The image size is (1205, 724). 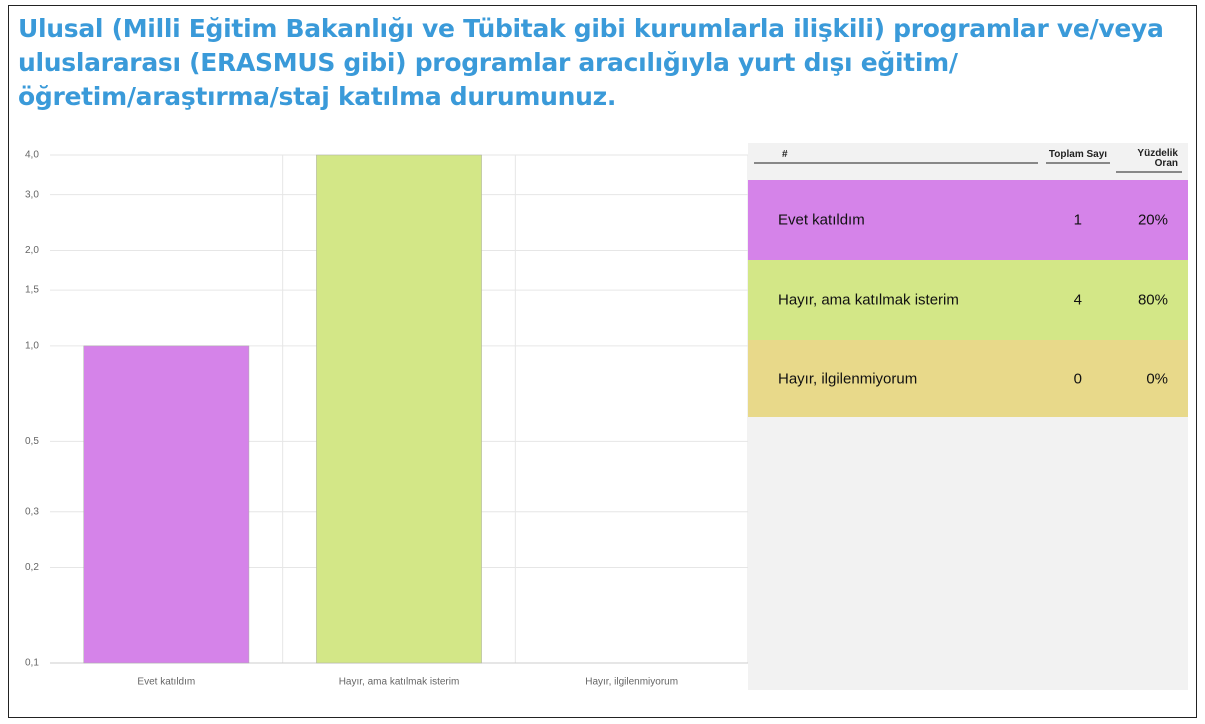 What do you see at coordinates (1157, 378) in the screenshot?
I see `table-cell: 0%` at bounding box center [1157, 378].